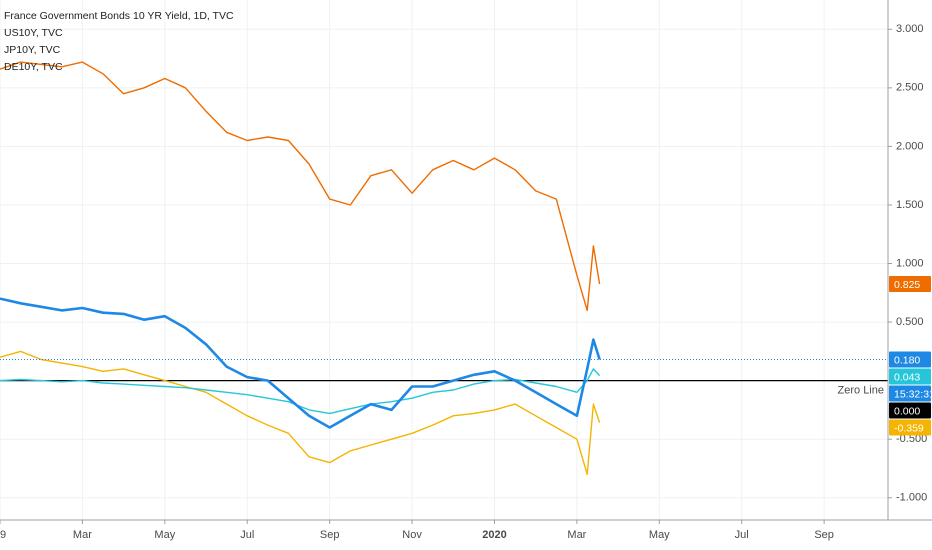 The height and width of the screenshot is (550, 932). I want to click on y-tick-label: 2.500, so click(910, 88).